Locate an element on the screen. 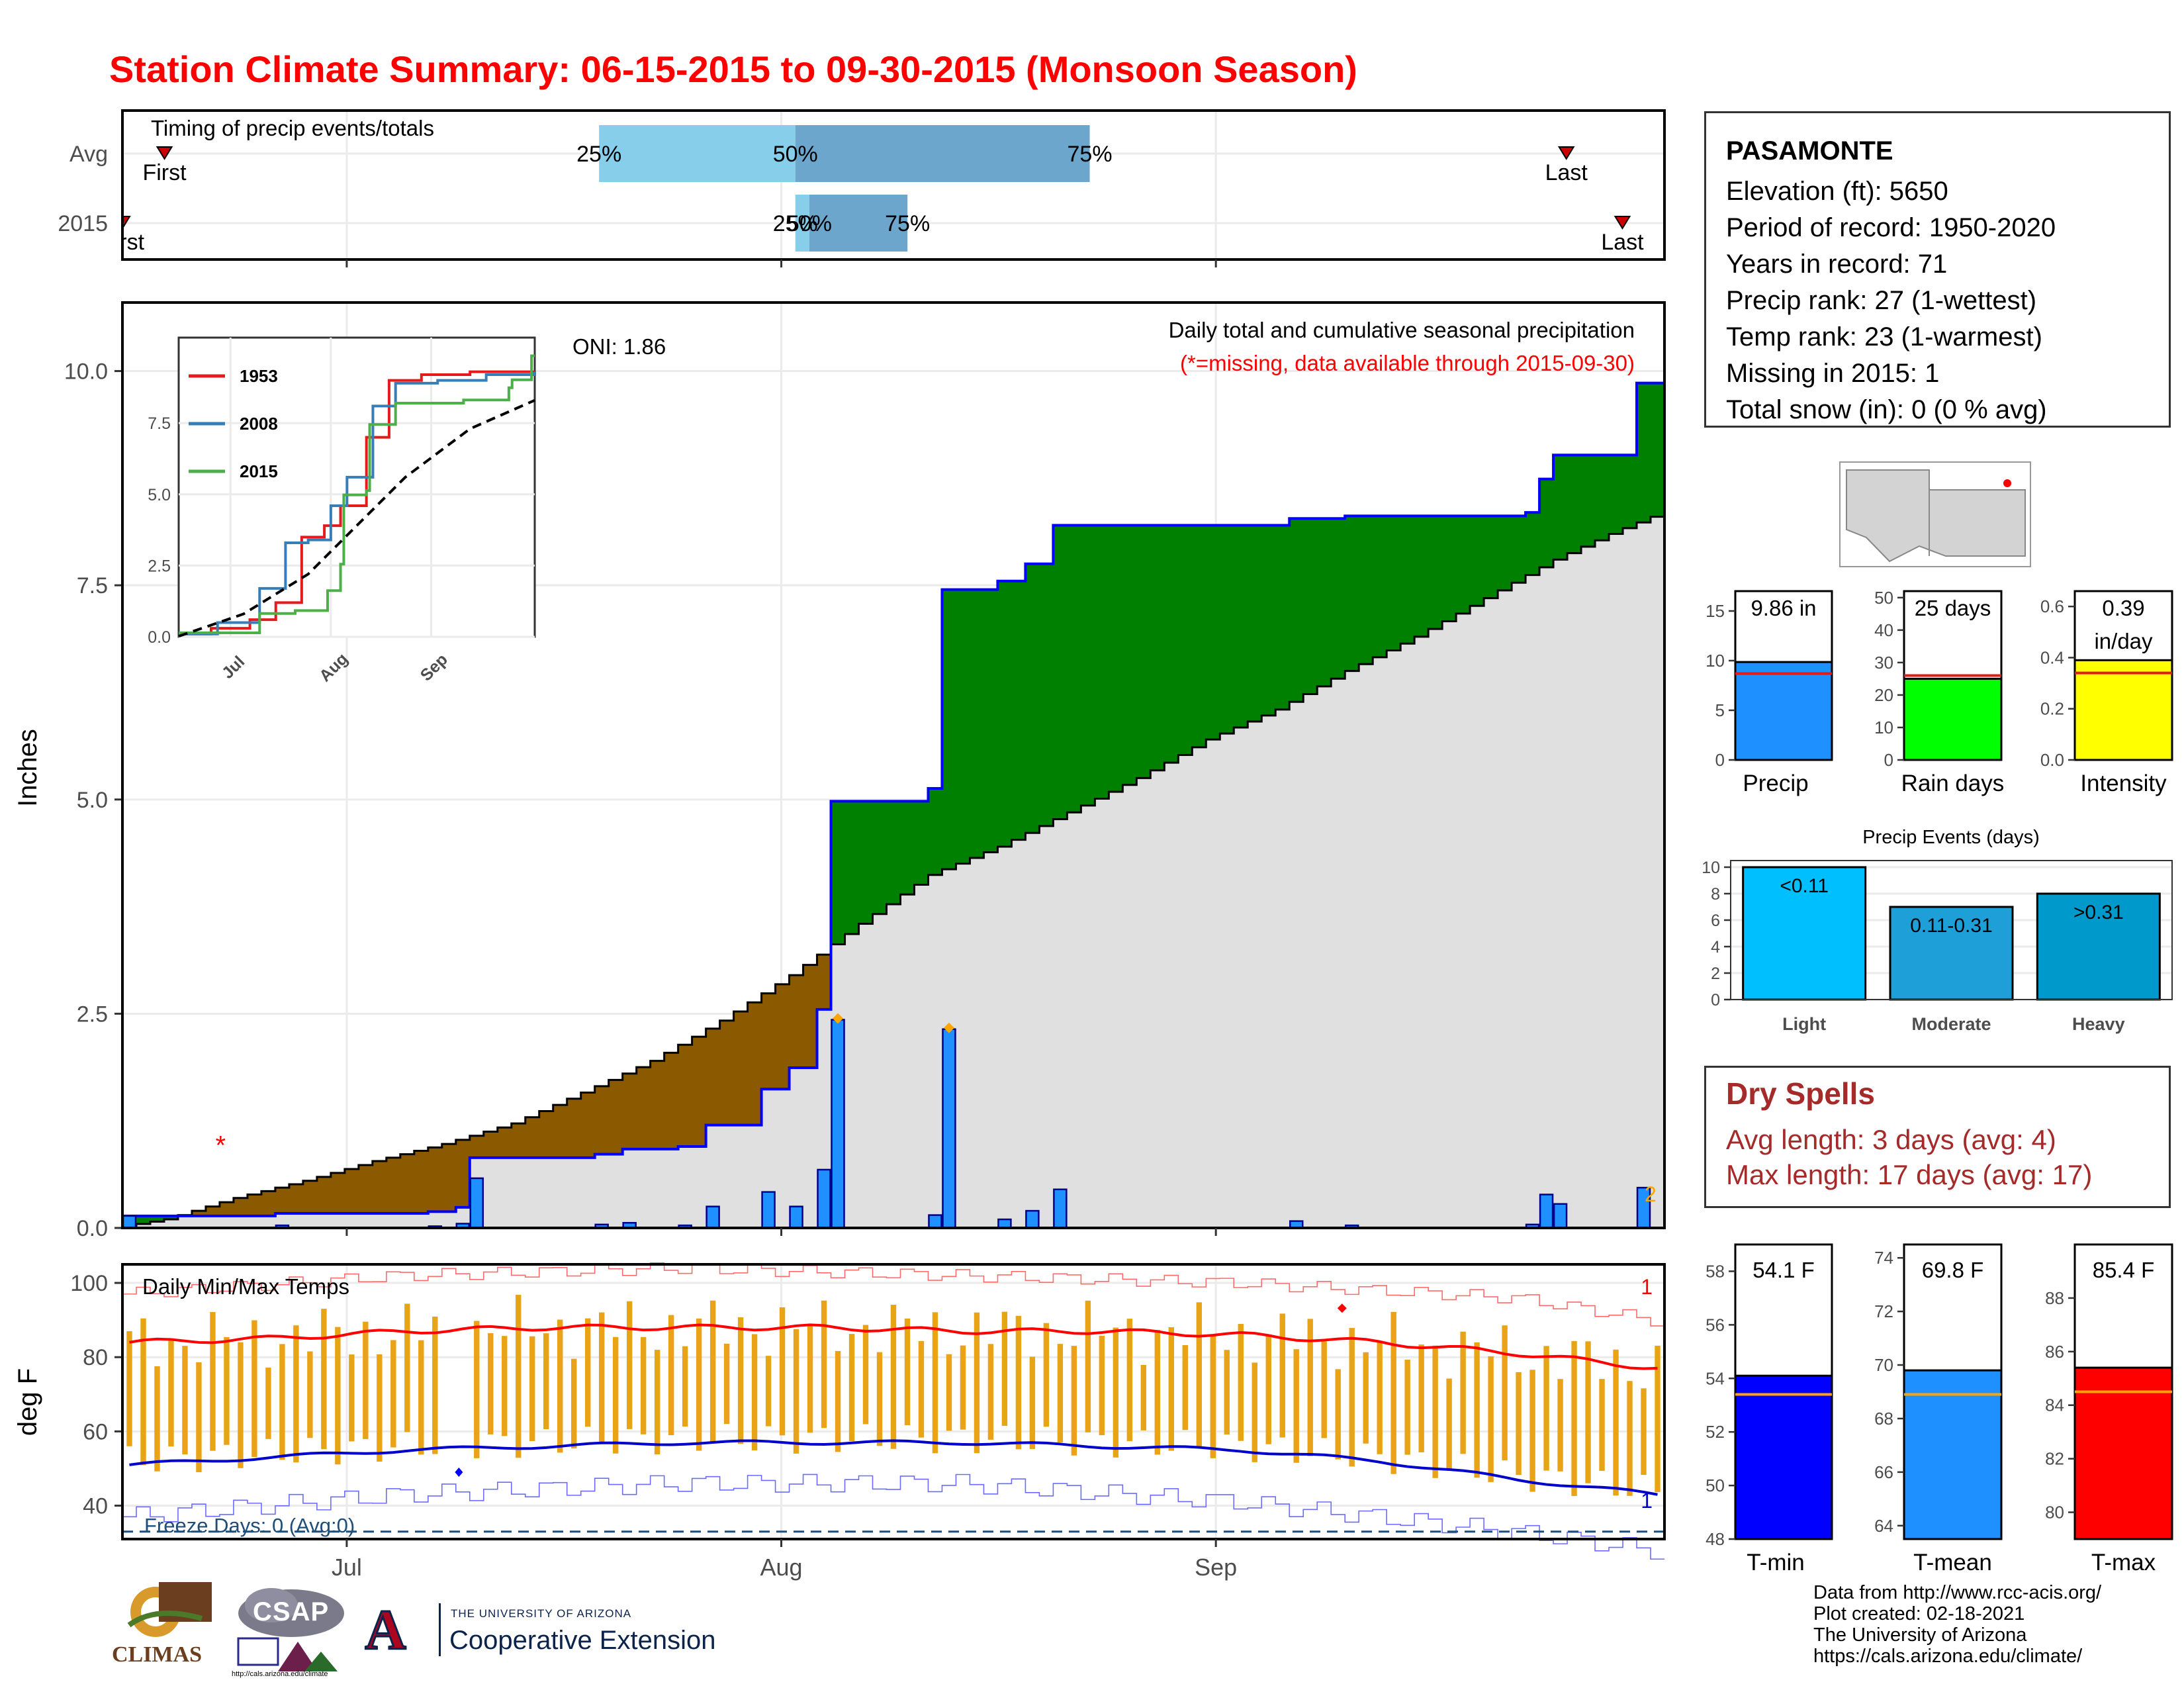 This screenshot has height=1688, width=2184. temp-summary-ytick-label: 84 is located at coordinates (2054, 1405).